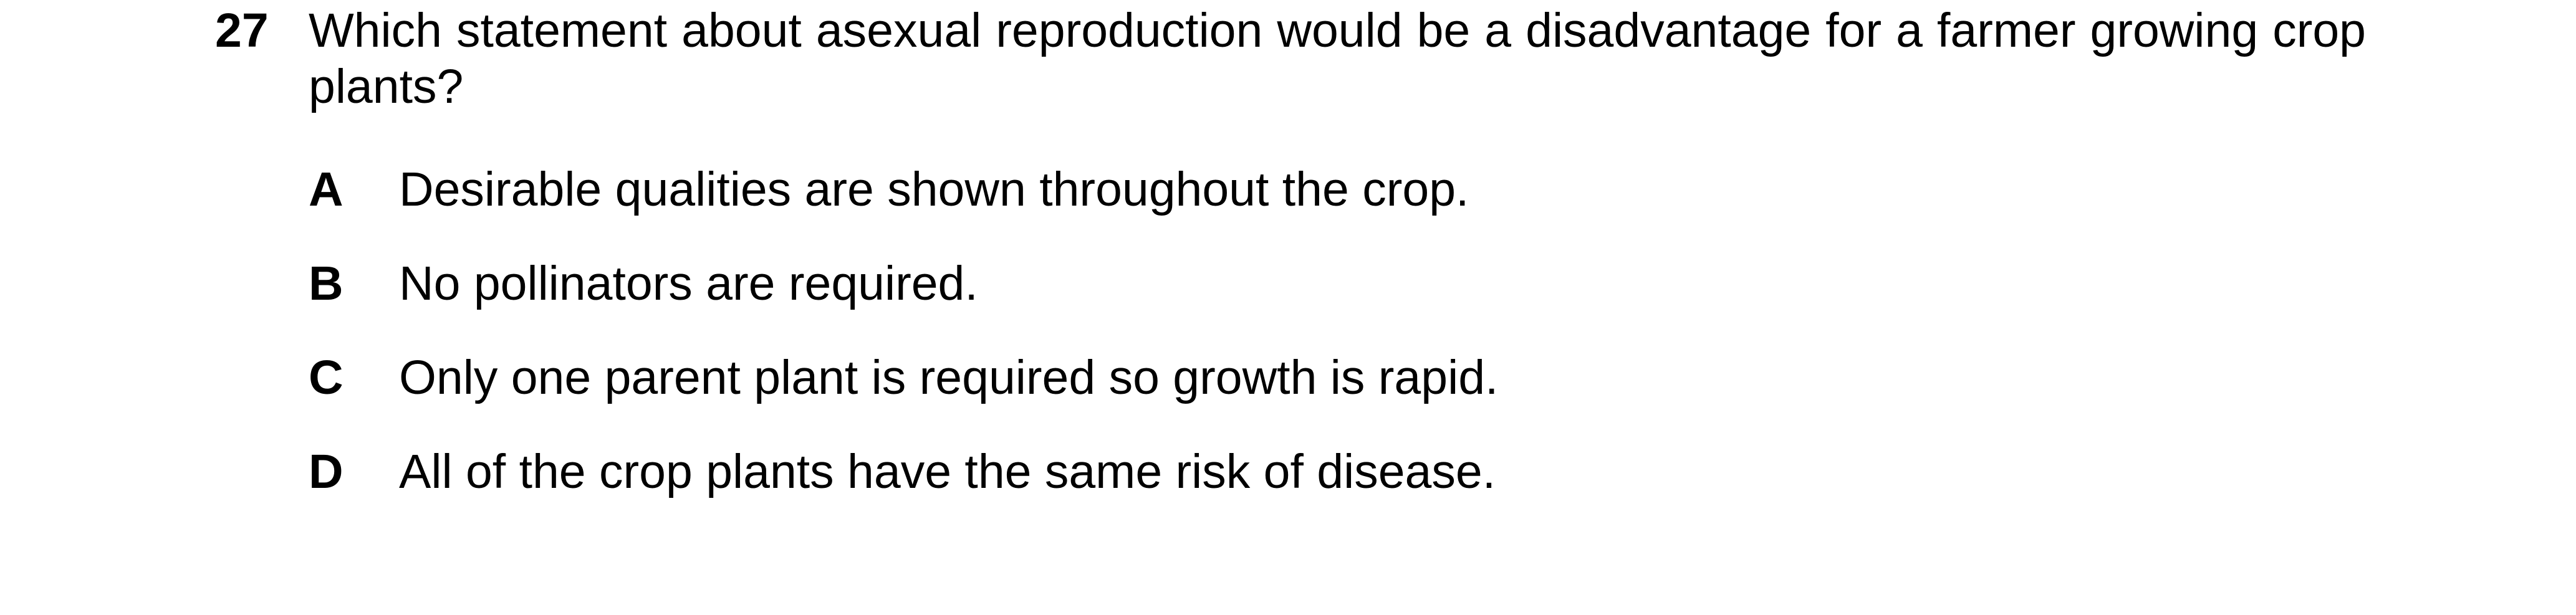 The height and width of the screenshot is (615, 2576). I want to click on option-letter: B, so click(326, 283).